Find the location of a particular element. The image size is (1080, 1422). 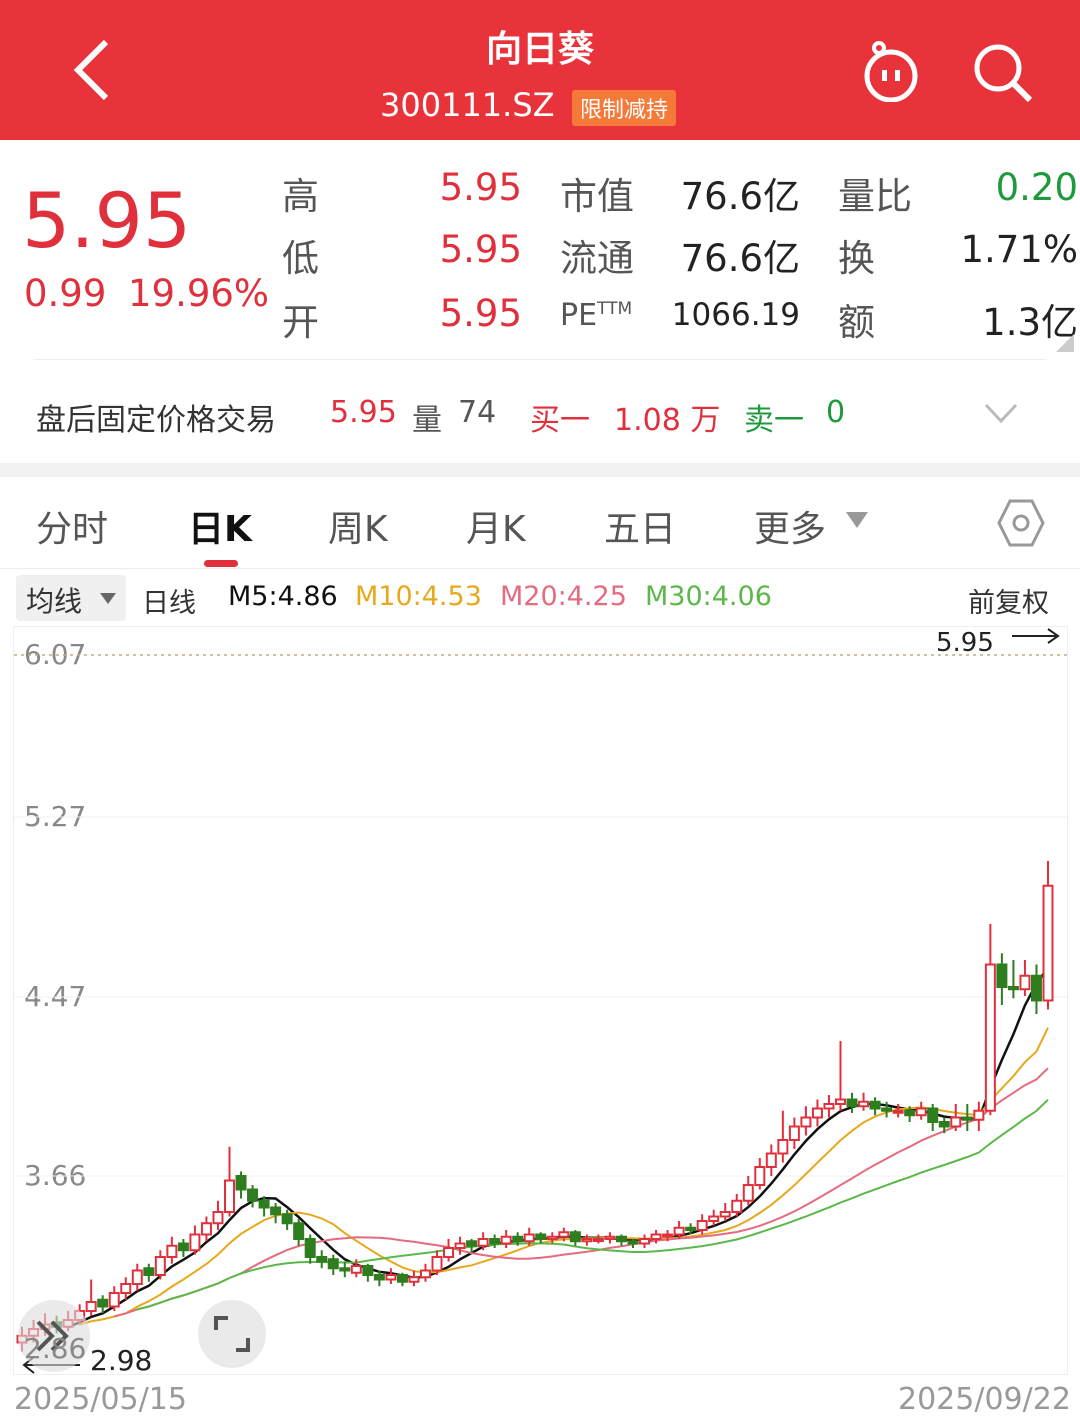

stat-label: 量比 is located at coordinates (875, 196).